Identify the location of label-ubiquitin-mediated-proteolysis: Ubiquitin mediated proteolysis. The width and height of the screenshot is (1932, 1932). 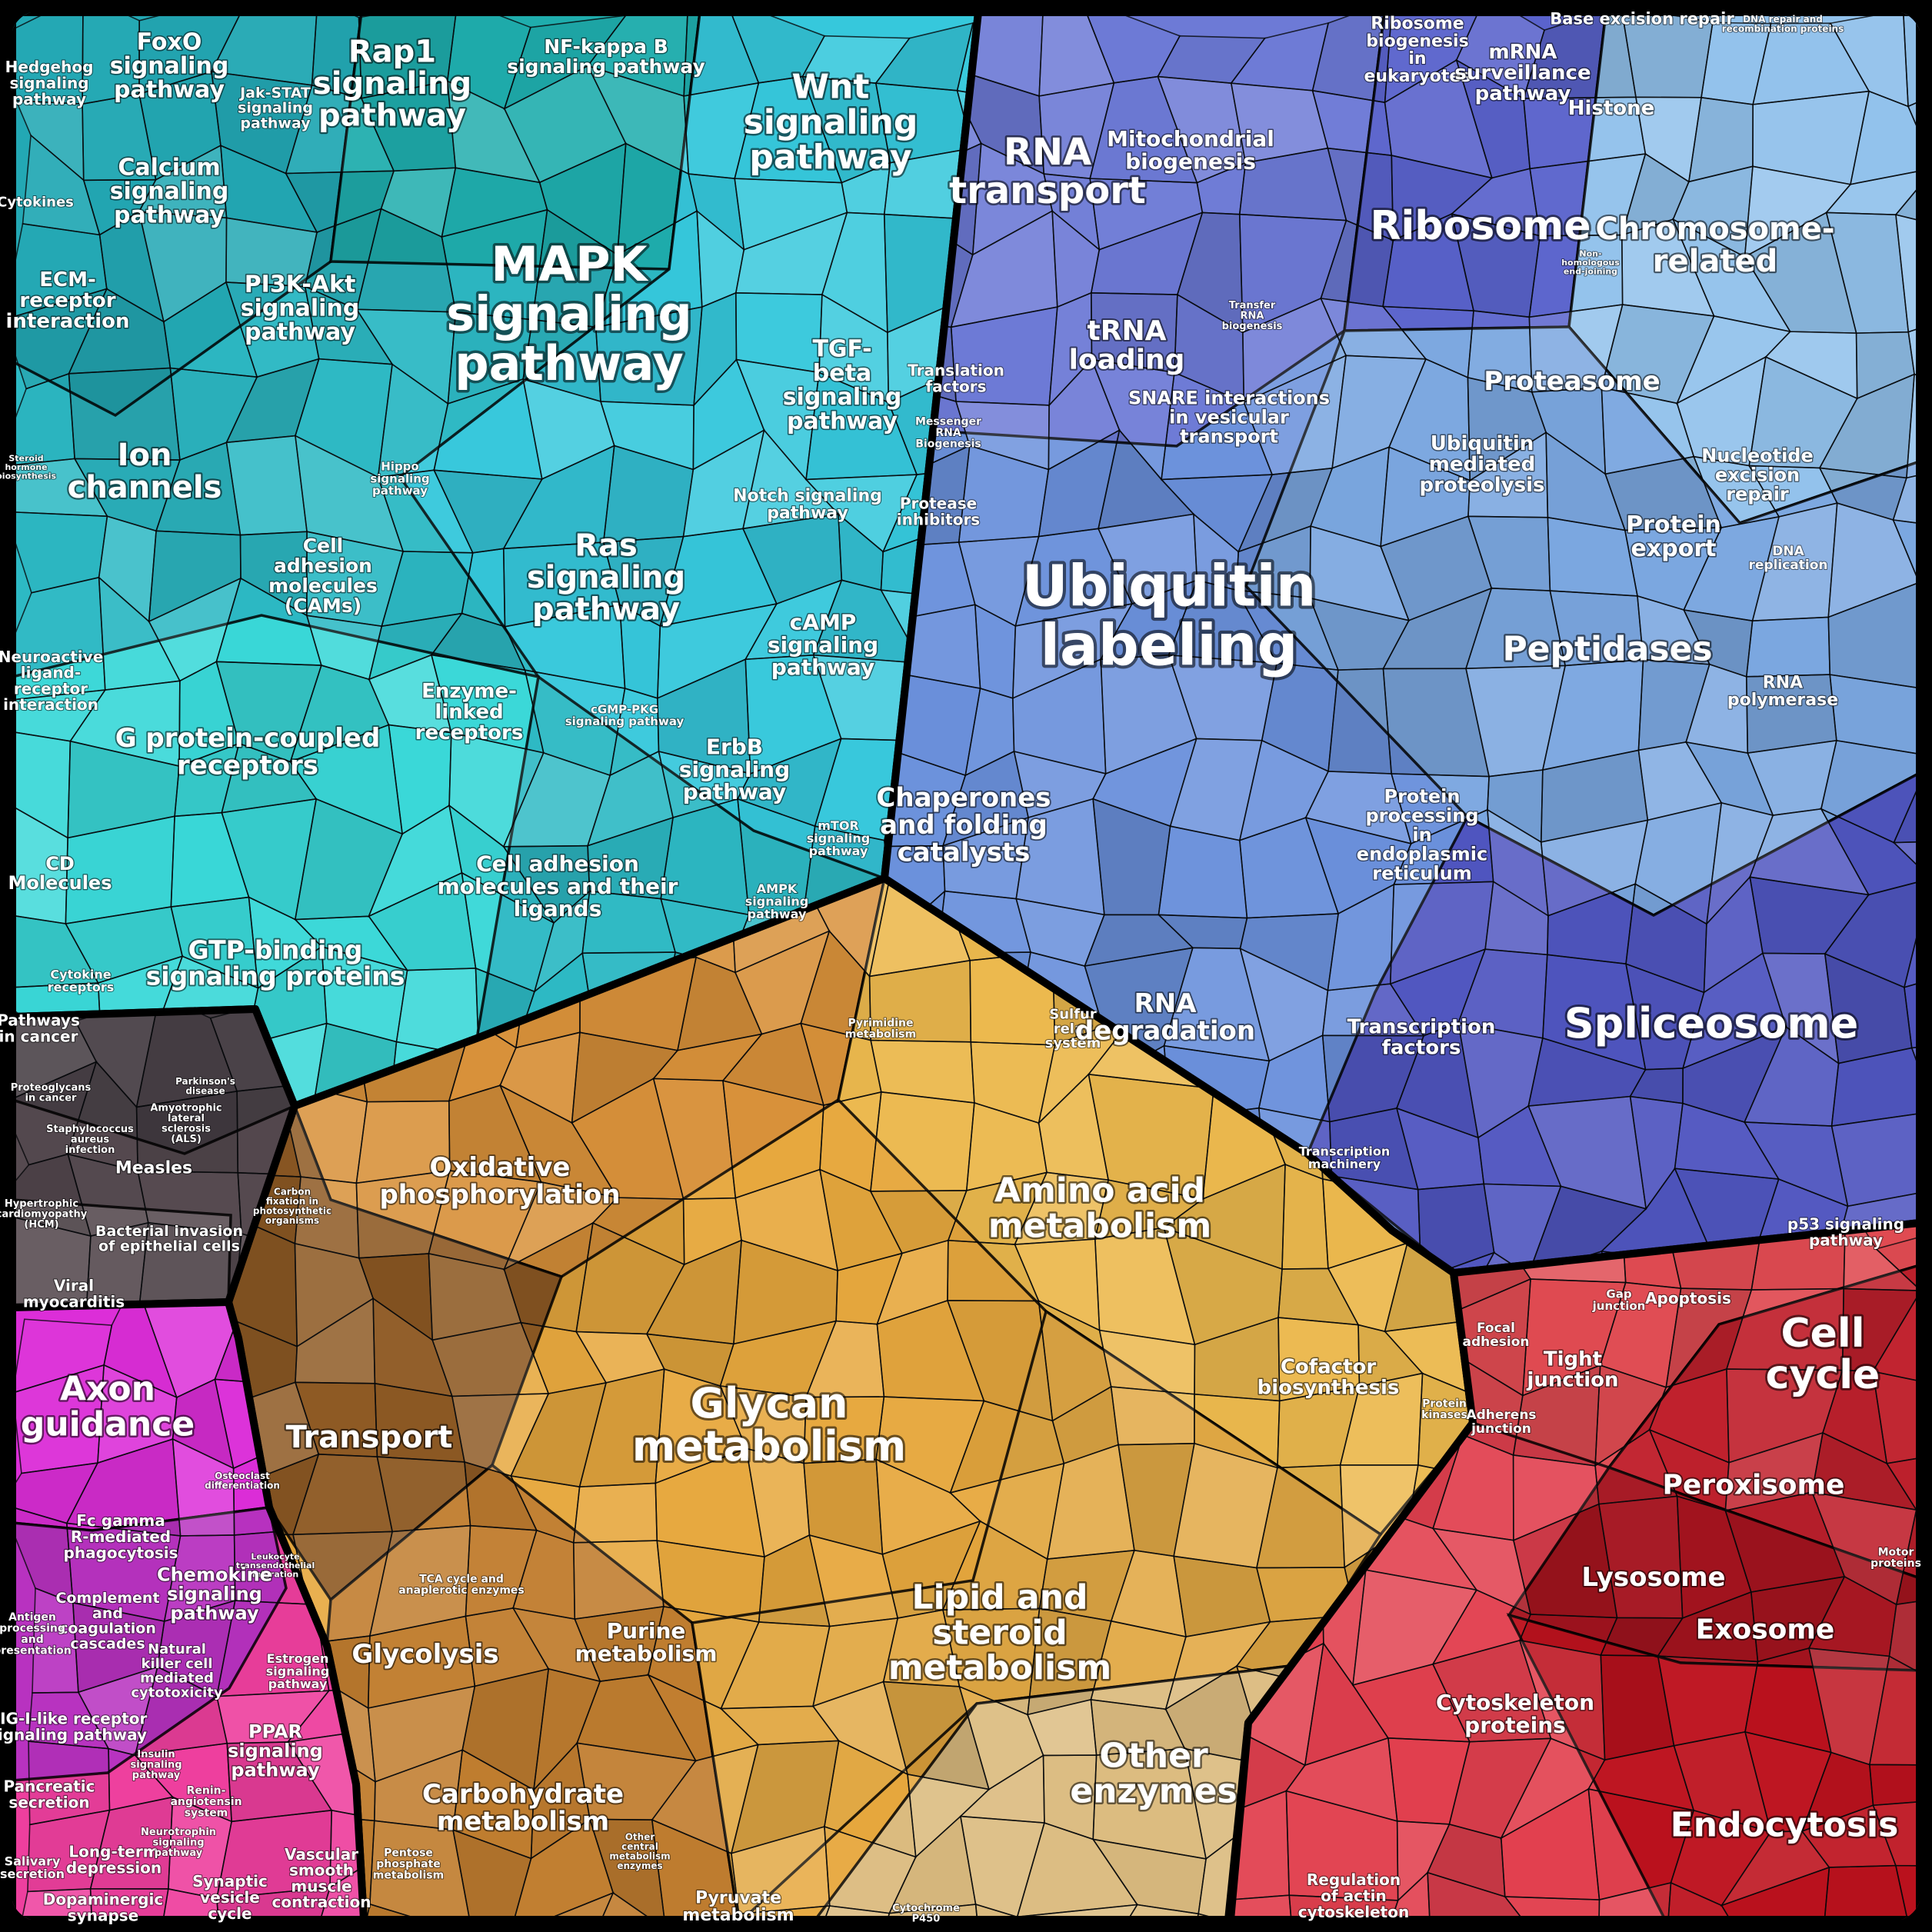
(1482, 464).